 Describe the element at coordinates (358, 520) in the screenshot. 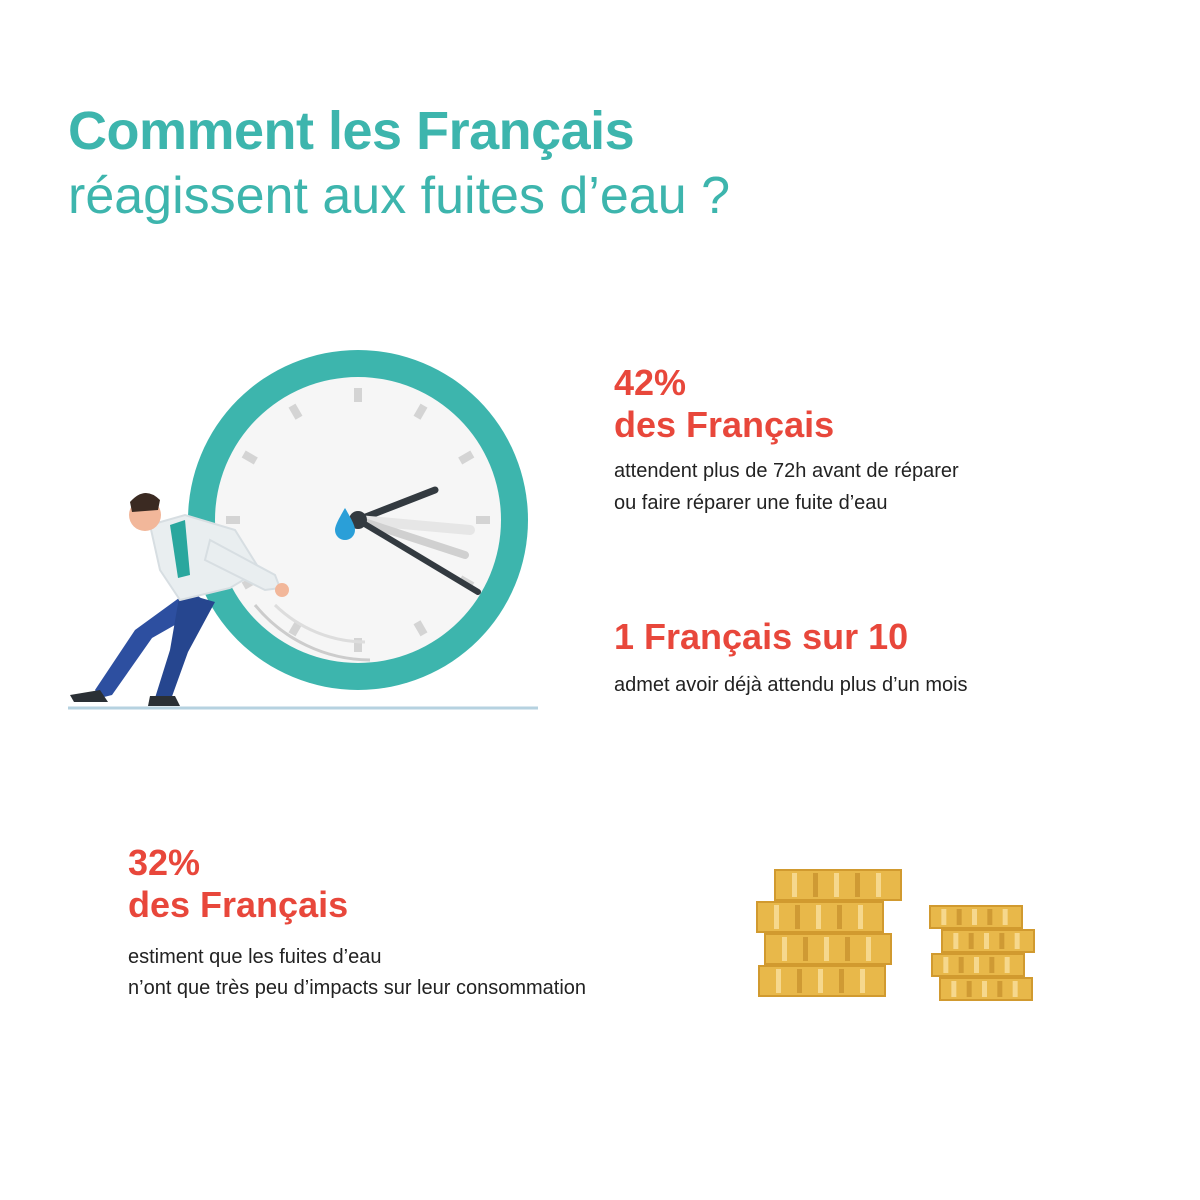

I see `clock-icon` at that location.